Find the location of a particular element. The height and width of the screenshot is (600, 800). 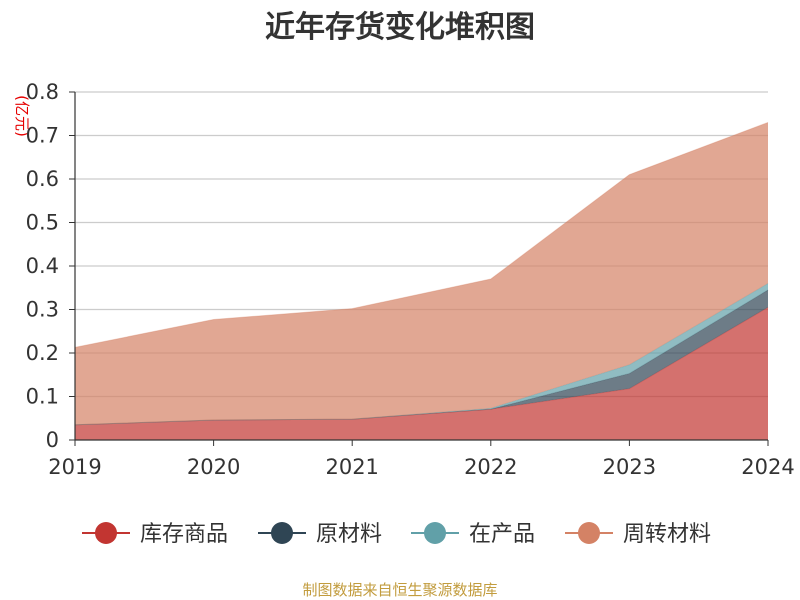

legend-item: 库存商品 is located at coordinates (155, 534).